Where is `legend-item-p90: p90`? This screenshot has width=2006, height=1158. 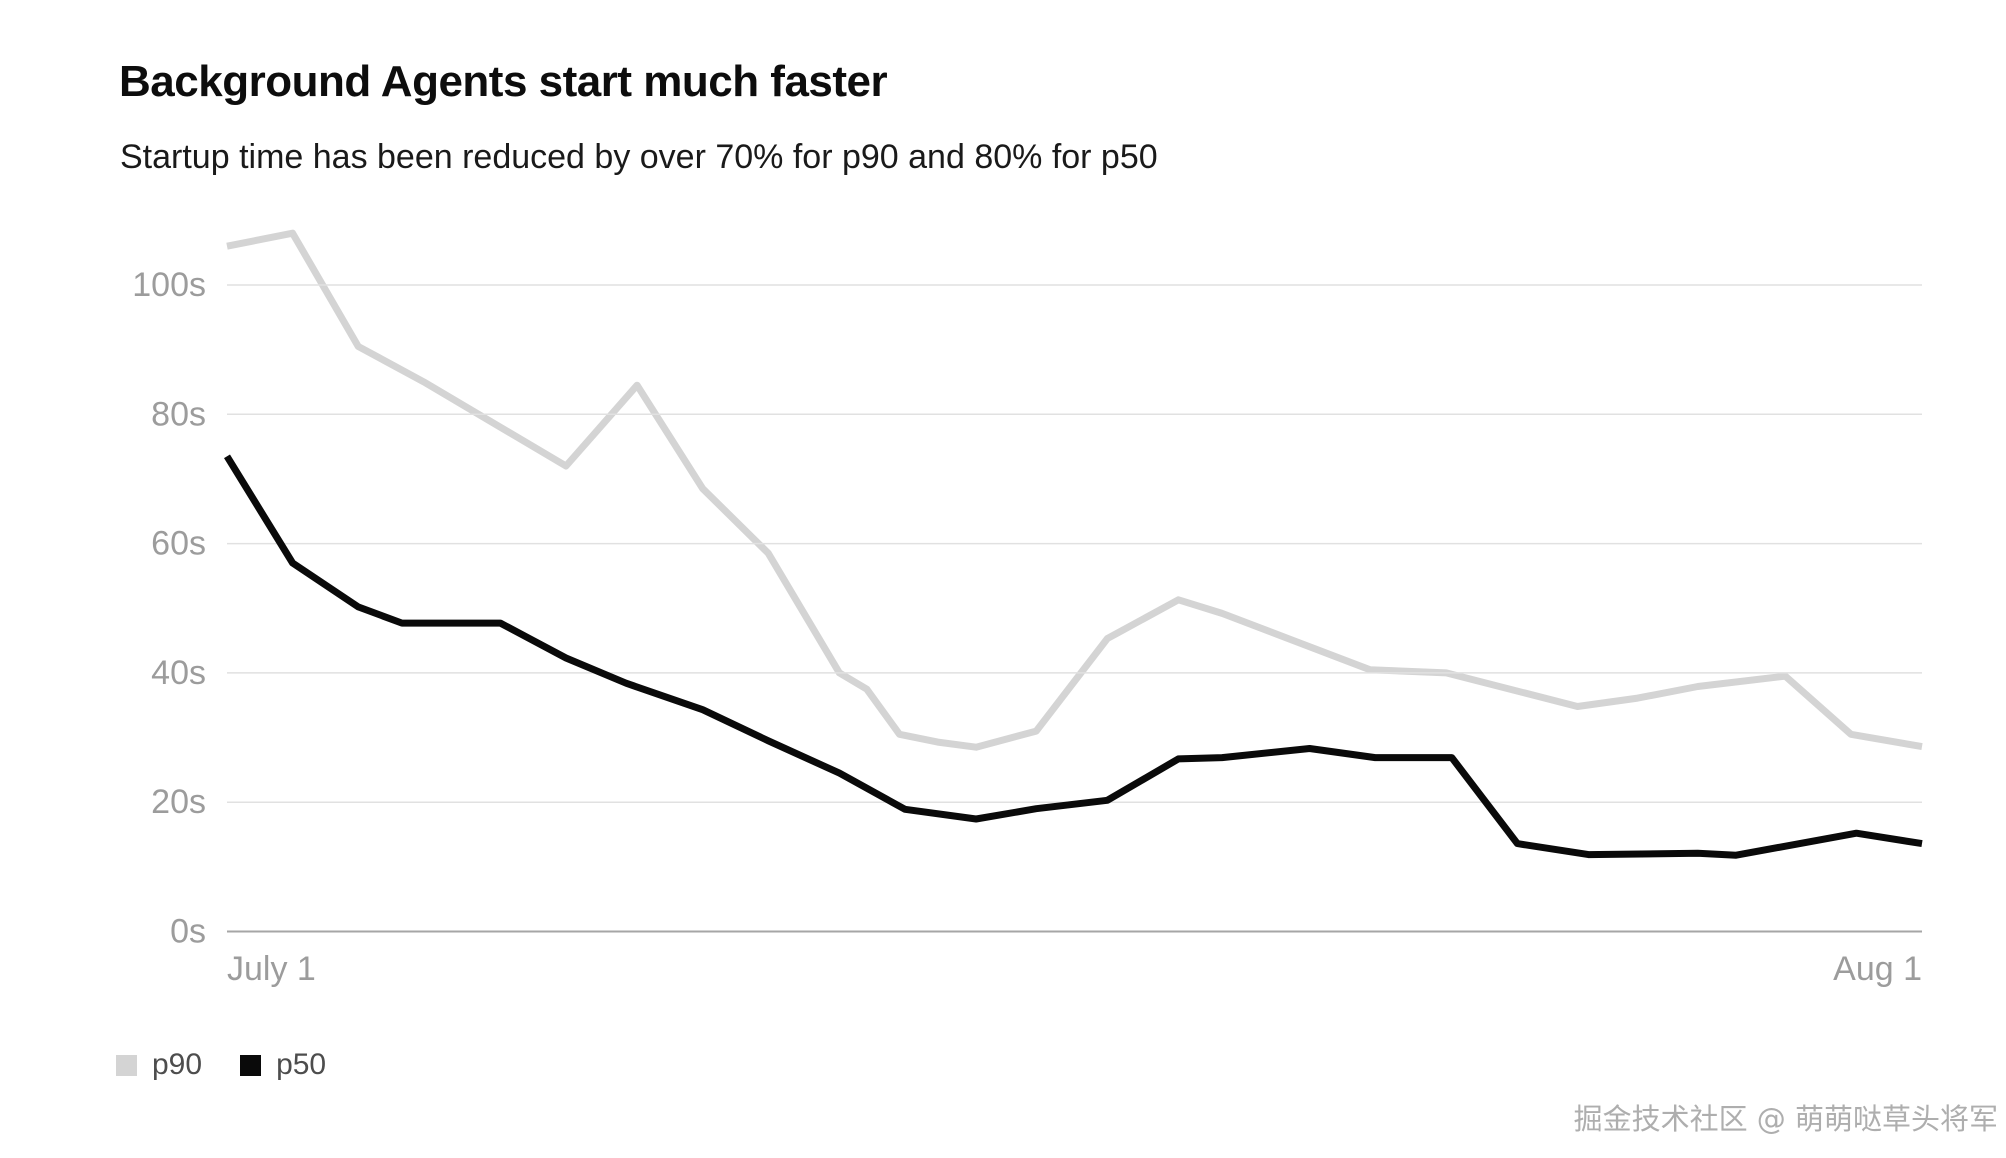 legend-item-p90: p90 is located at coordinates (159, 1065).